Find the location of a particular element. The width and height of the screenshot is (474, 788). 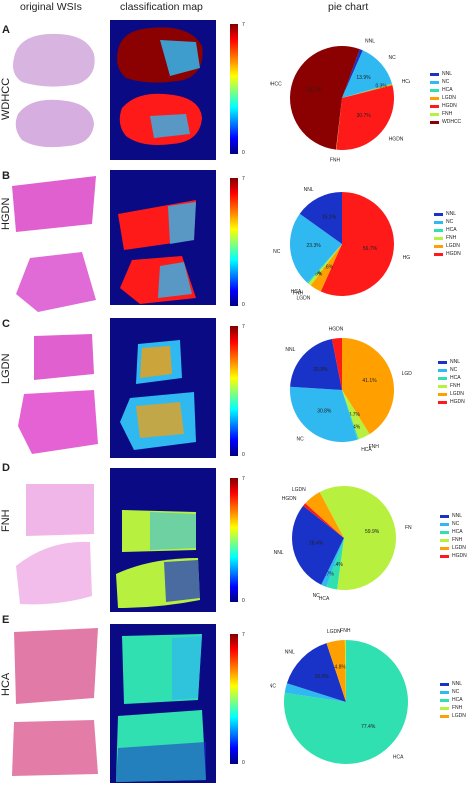

pie-pct-label: 59.9% is located at coordinates (372, 532).